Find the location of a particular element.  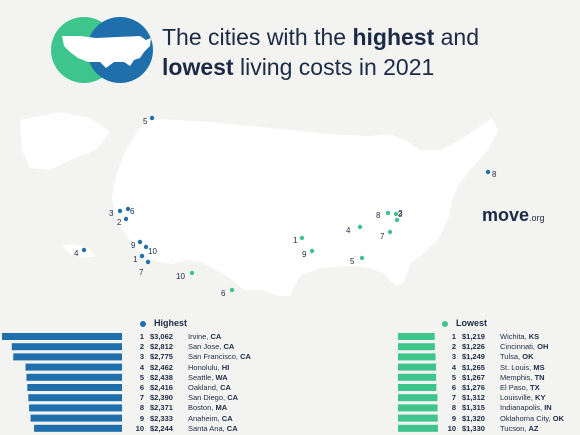

legend-lowest: Lowest is located at coordinates (464, 323).